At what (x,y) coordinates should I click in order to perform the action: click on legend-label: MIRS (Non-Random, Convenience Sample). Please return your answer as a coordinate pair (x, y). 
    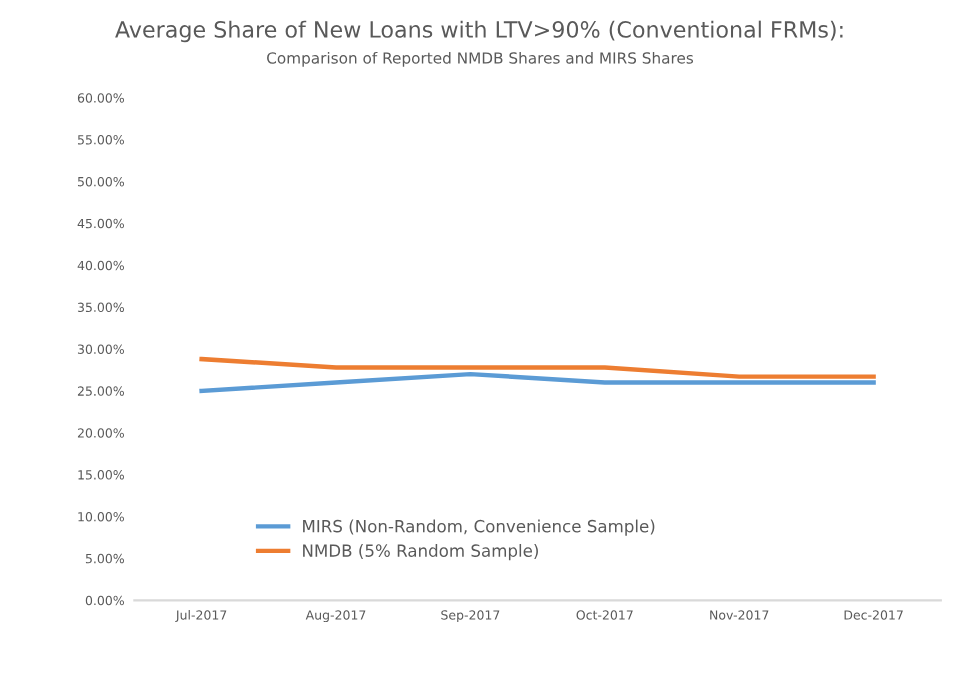
    Looking at the image, I should click on (479, 527).